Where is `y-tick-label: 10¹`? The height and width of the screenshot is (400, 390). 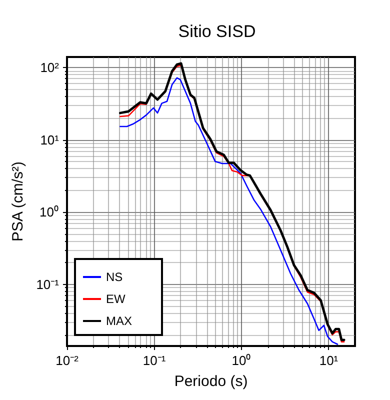 y-tick-label: 10¹ is located at coordinates (50, 140).